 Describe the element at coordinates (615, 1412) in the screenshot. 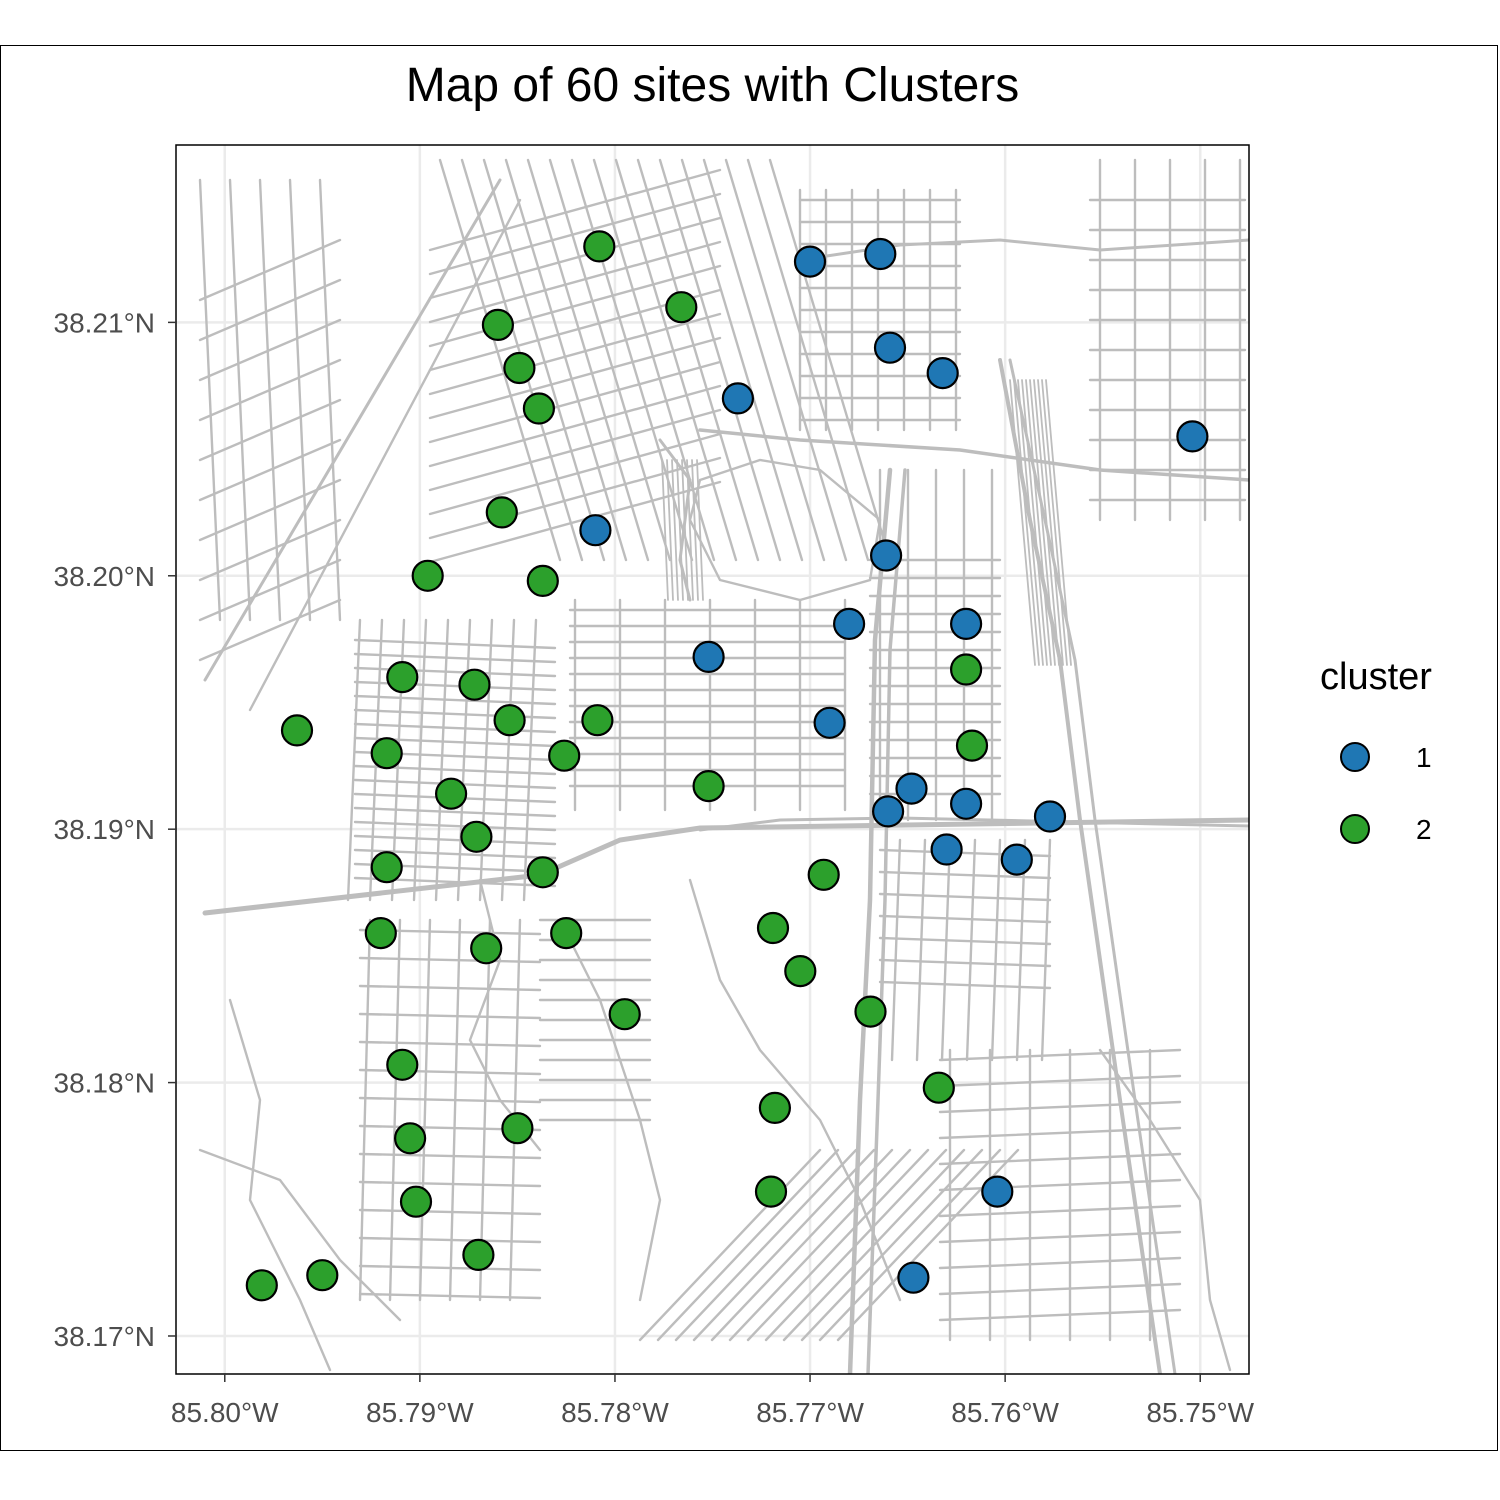

I see `x-tick-label: 85.78°W` at that location.